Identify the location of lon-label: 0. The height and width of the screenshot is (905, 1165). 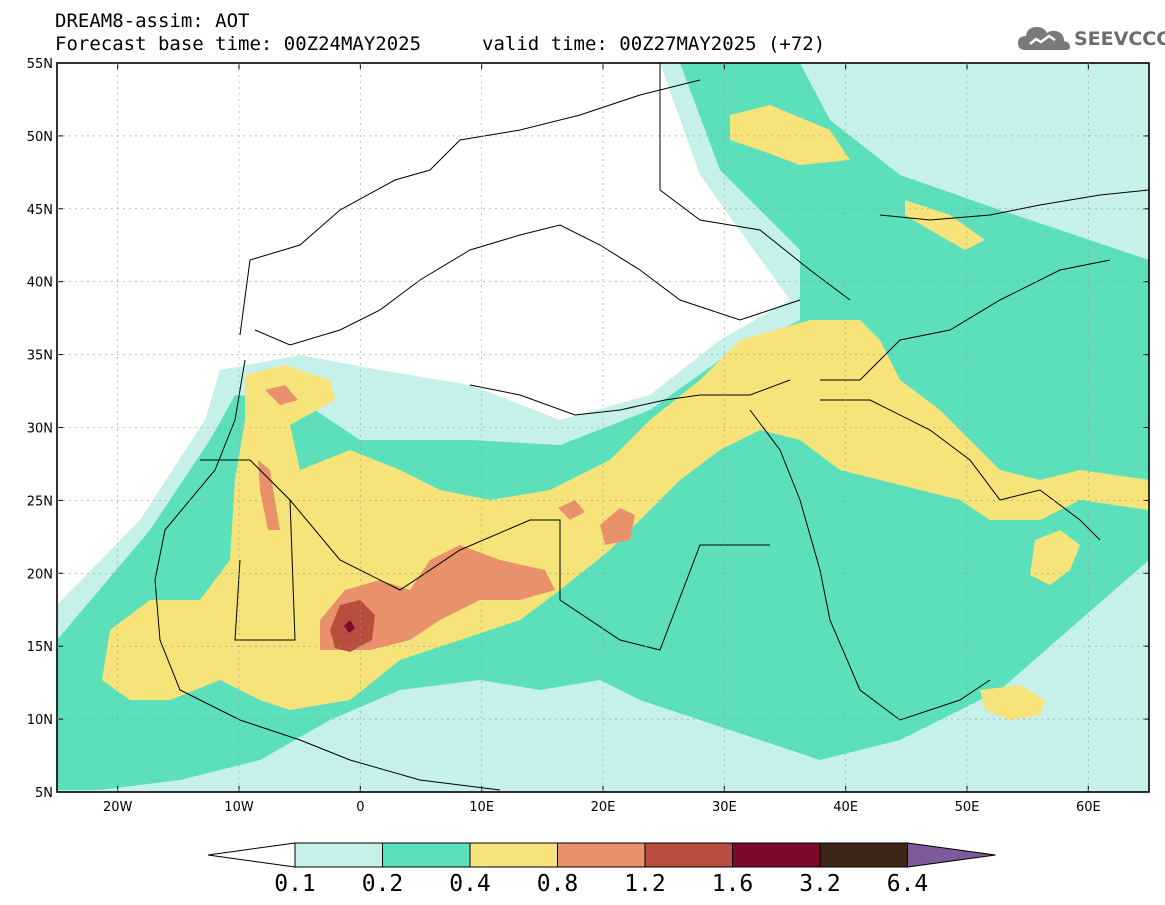
(360, 807).